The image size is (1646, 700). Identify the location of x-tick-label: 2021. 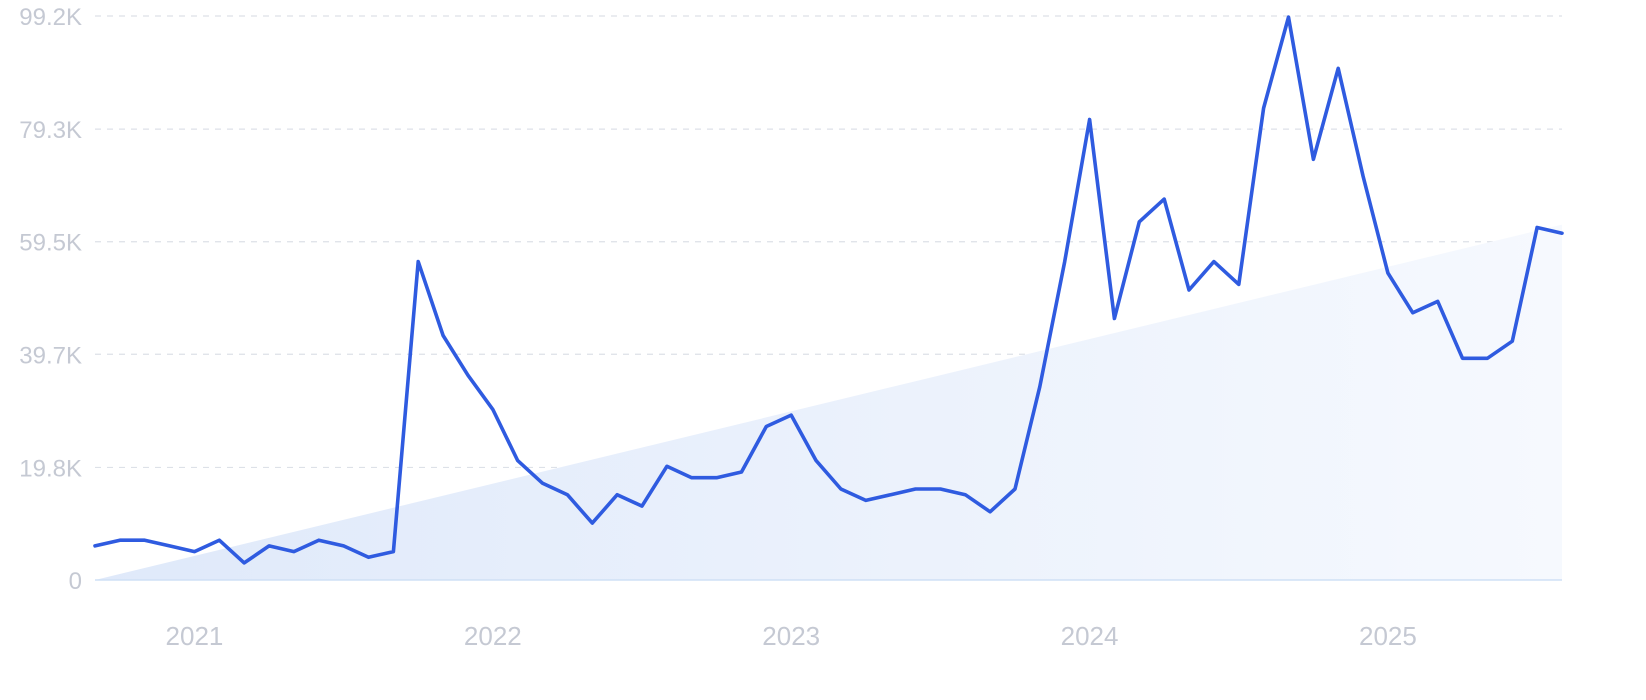
(195, 636).